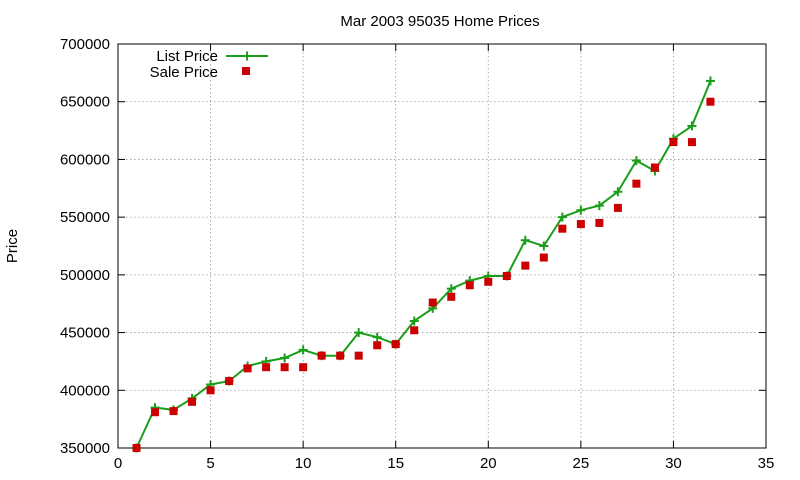 Image resolution: width=800 pixels, height=480 pixels. What do you see at coordinates (395, 463) in the screenshot?
I see `x-tick-label: 15` at bounding box center [395, 463].